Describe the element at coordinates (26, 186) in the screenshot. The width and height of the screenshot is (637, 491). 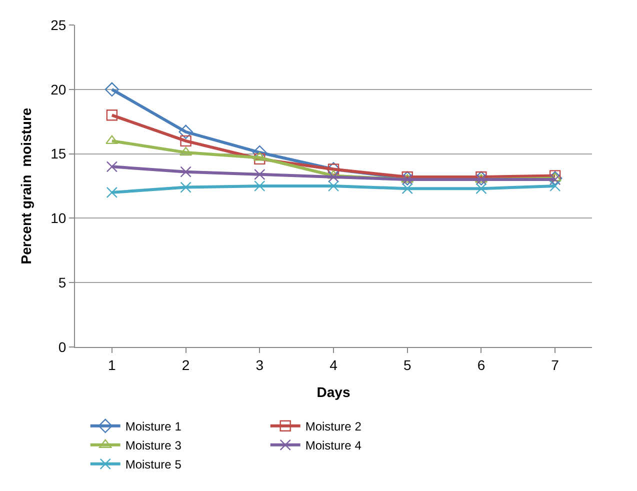
I see `y-axis-title: Percent grain moisture` at that location.